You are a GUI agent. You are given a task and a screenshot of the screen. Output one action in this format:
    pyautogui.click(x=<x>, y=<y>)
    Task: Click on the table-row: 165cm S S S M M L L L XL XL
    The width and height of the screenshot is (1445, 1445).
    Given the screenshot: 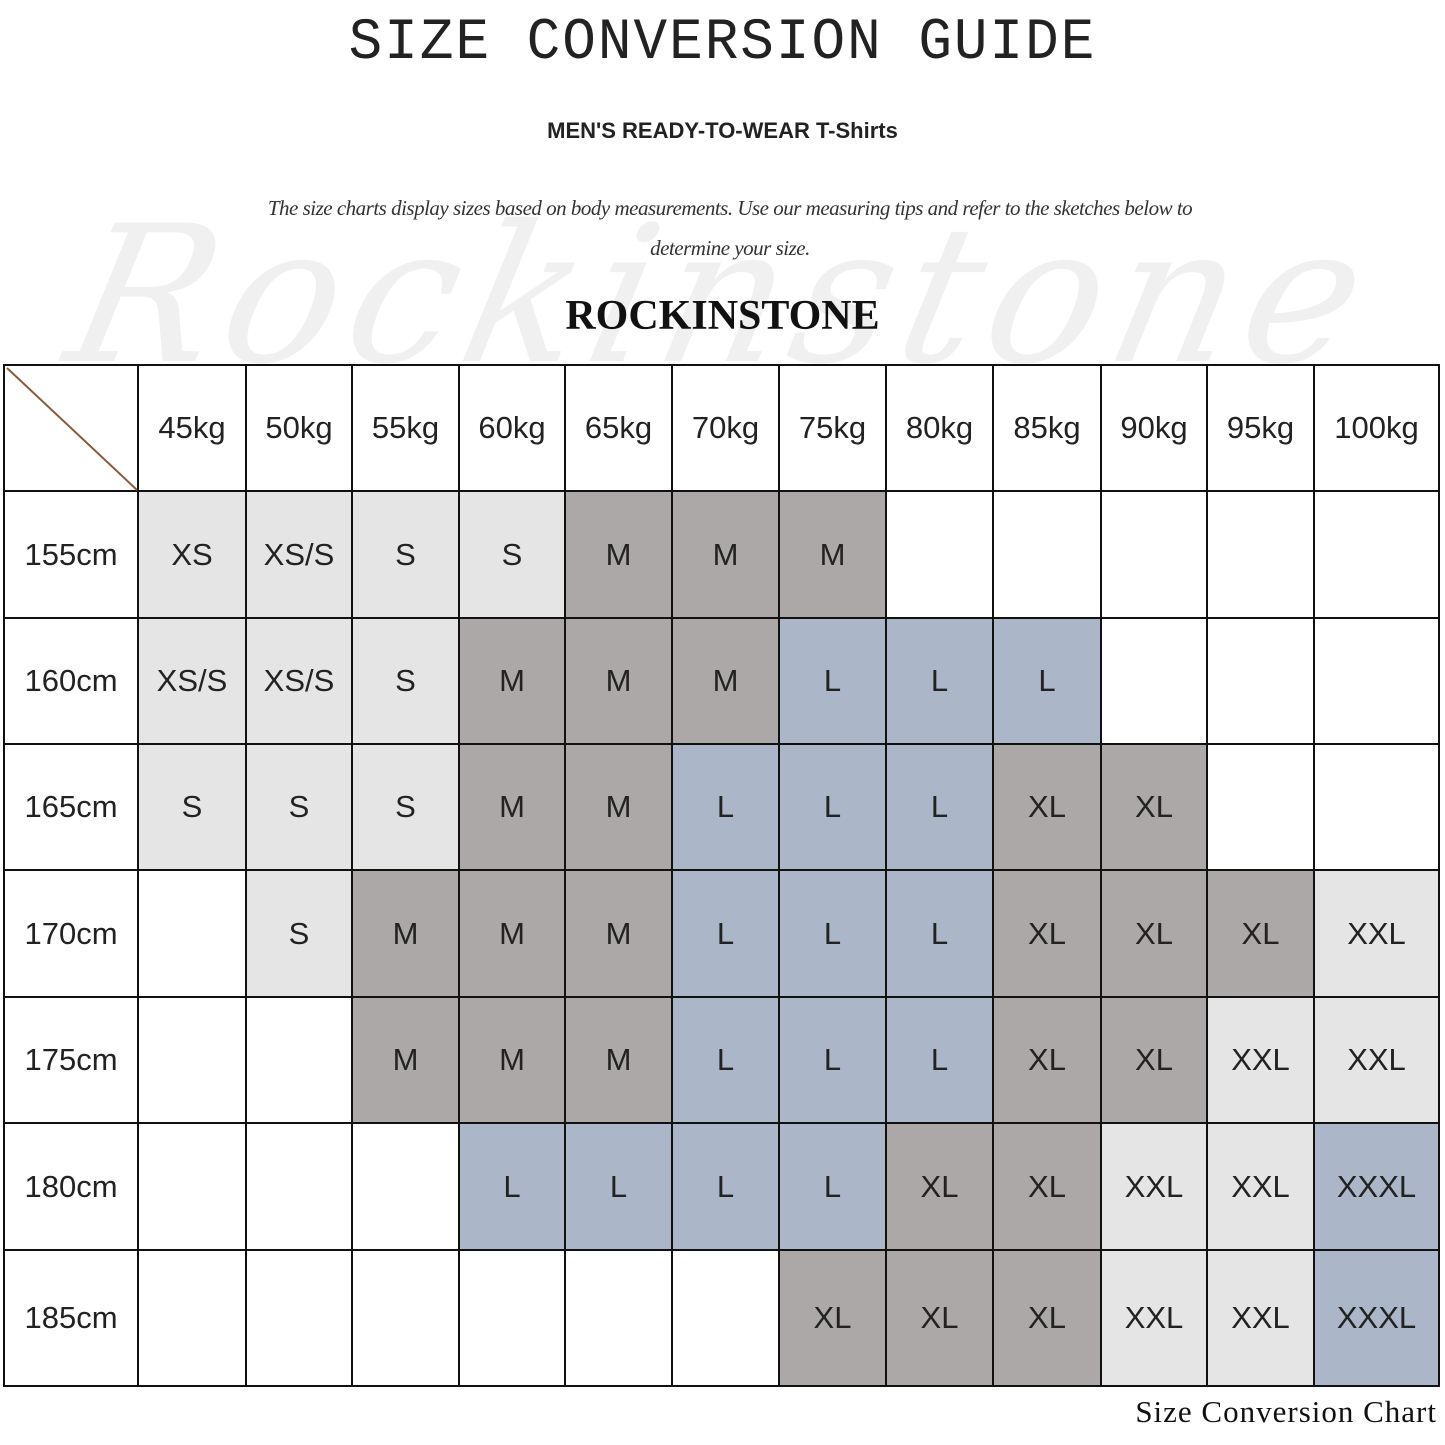 What is the action you would take?
    pyautogui.click(x=721, y=807)
    